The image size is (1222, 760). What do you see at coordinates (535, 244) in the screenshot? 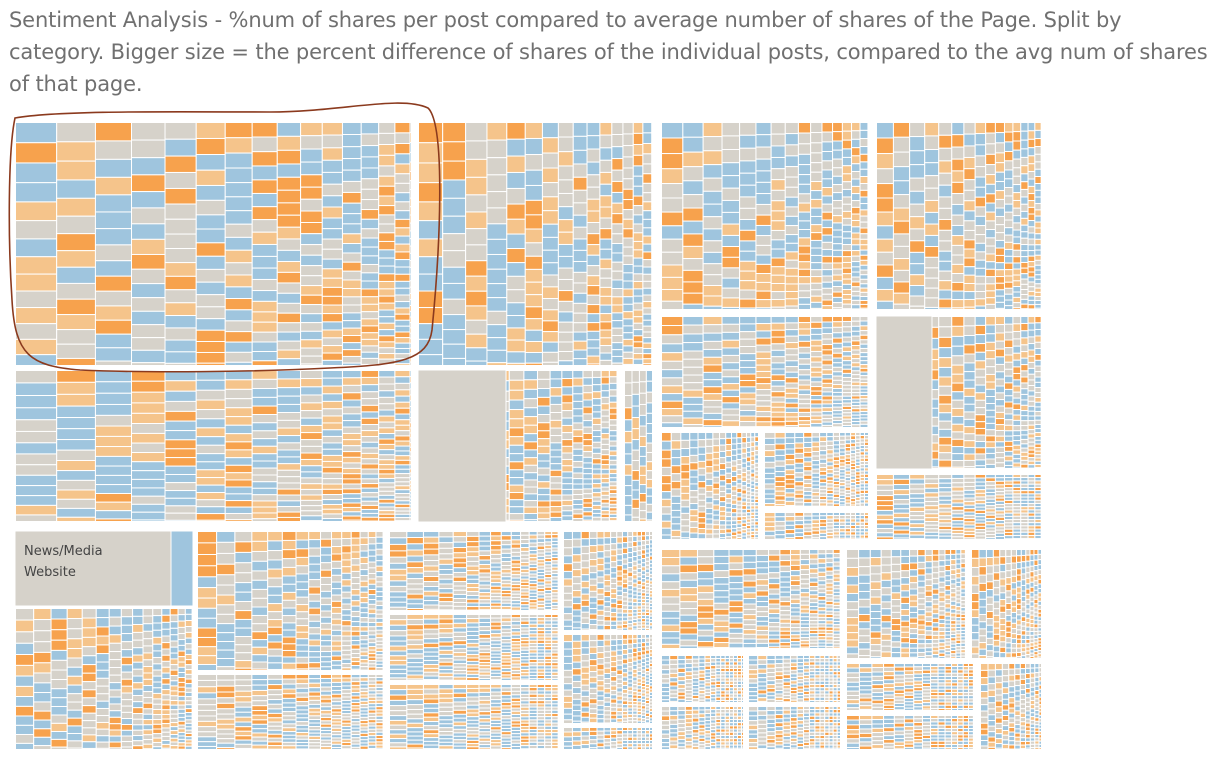
I see `treemap-group-border` at bounding box center [535, 244].